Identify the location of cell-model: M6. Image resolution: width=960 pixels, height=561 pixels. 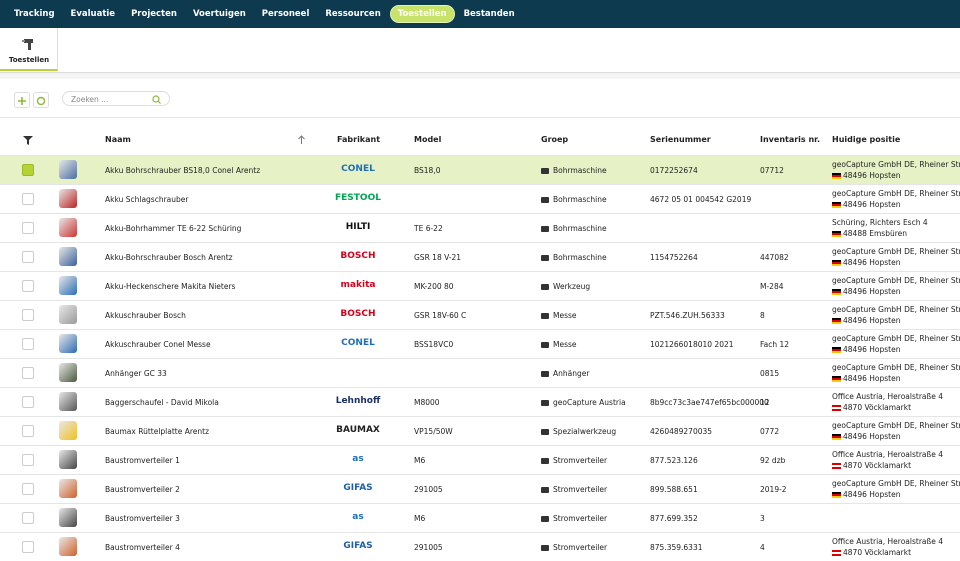
(420, 518).